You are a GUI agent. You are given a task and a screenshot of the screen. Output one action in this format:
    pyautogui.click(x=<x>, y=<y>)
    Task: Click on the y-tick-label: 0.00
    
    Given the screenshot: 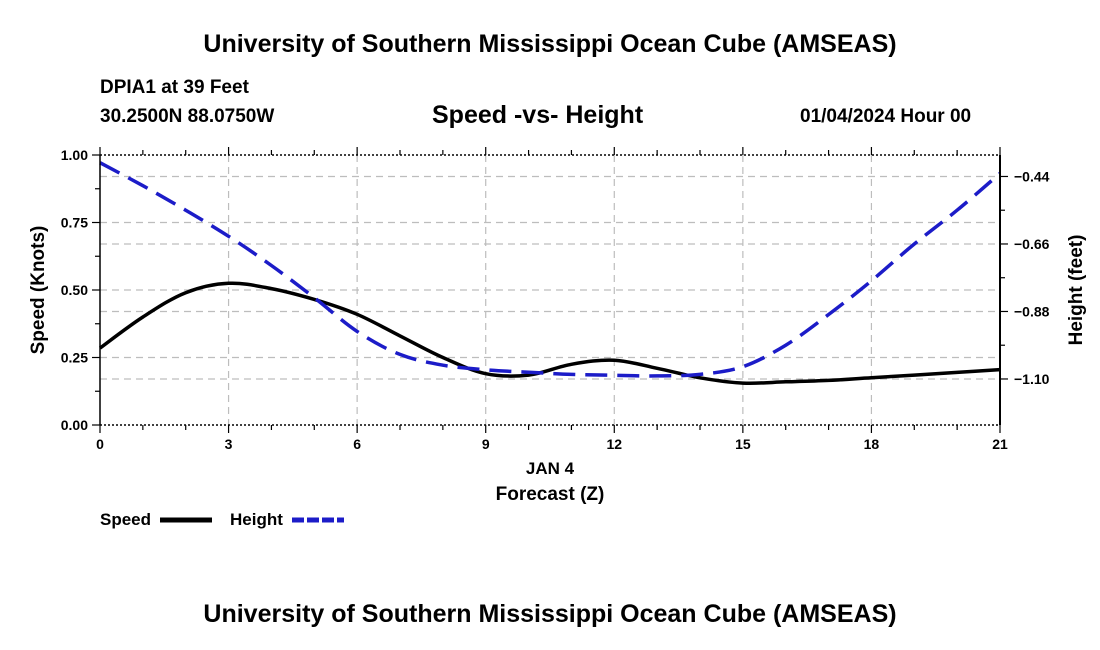 What is the action you would take?
    pyautogui.click(x=74, y=425)
    